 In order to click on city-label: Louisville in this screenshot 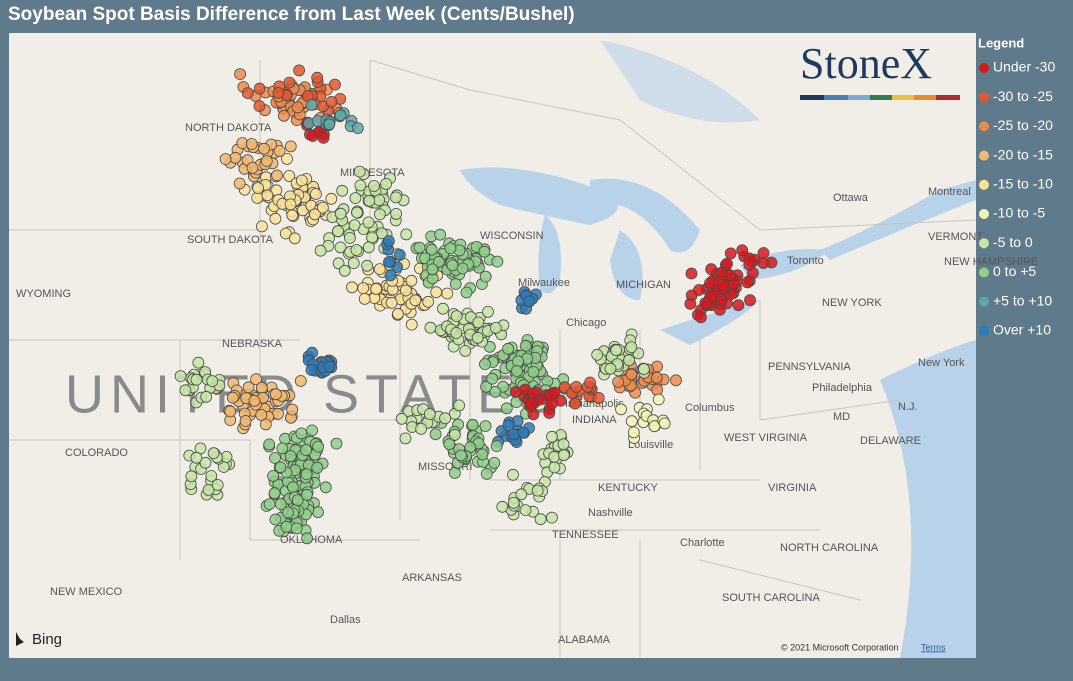, I will do `click(650, 445)`.